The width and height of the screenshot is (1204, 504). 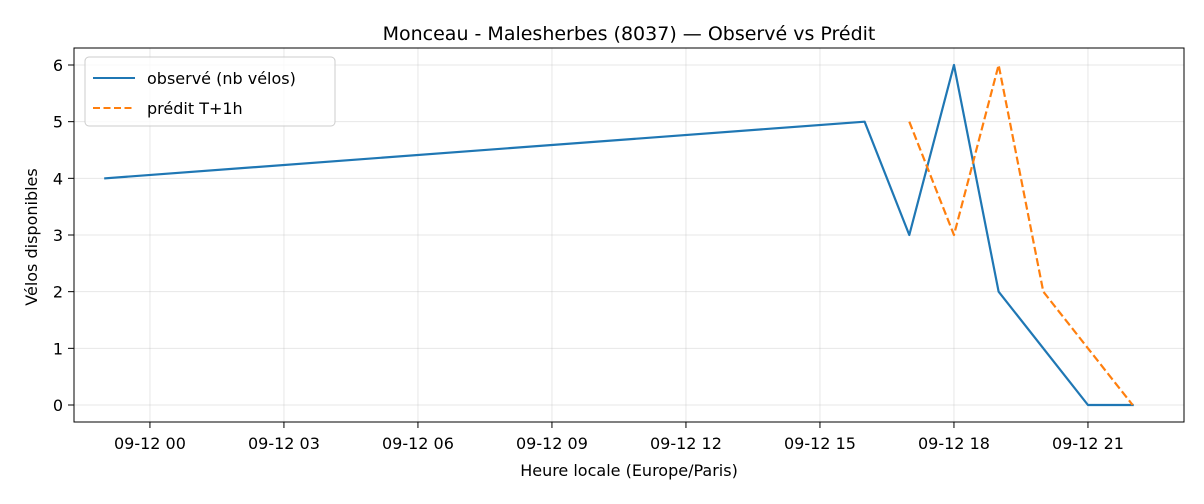 What do you see at coordinates (284, 443) in the screenshot?
I see `x-tick-label: 09-12 03` at bounding box center [284, 443].